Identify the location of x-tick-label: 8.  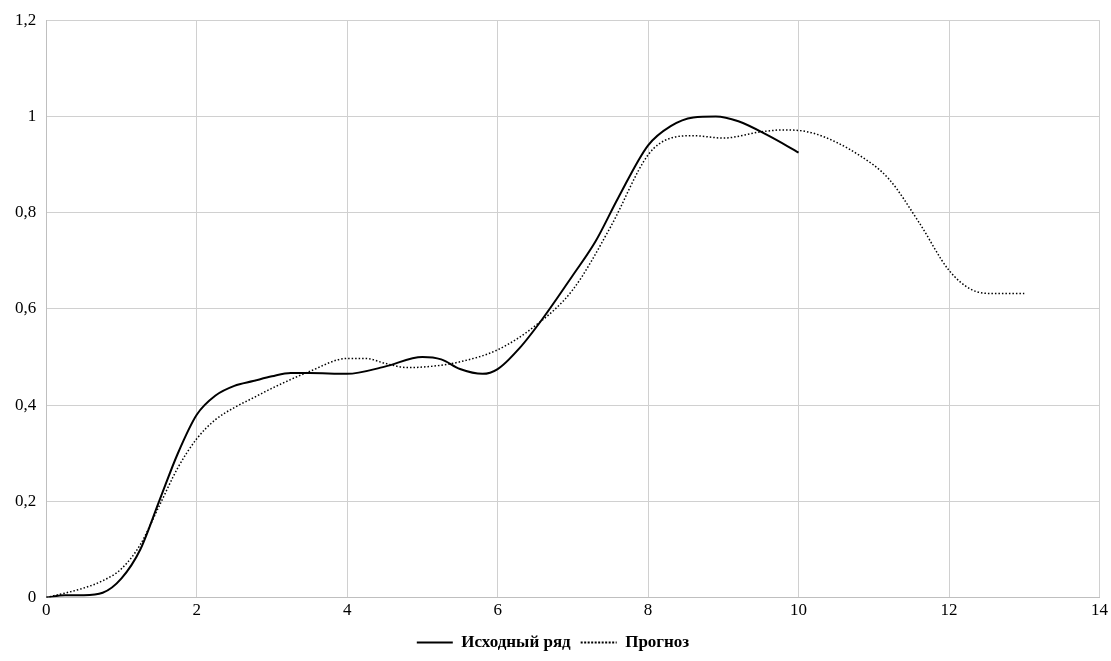
(648, 610).